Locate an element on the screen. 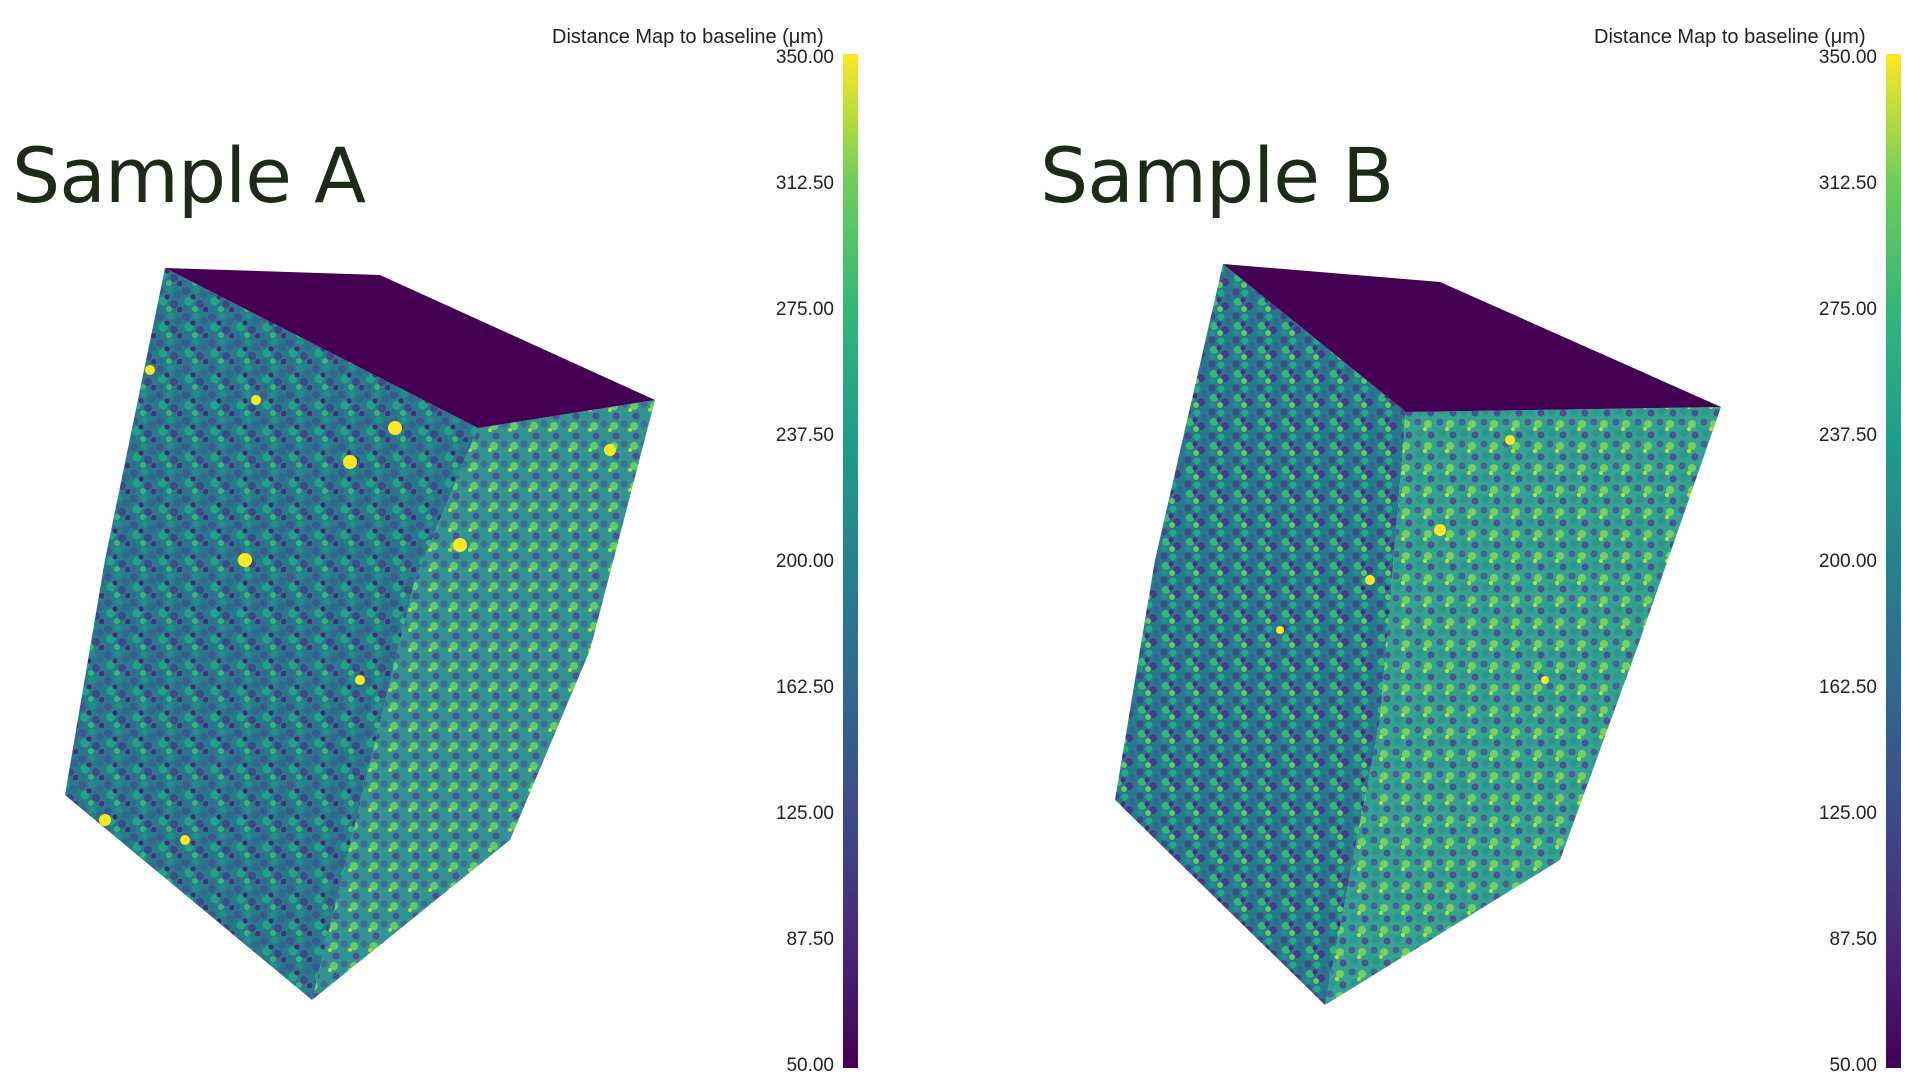 This screenshot has height=1088, width=1909. sample-b-title: Sample B is located at coordinates (1217, 175).